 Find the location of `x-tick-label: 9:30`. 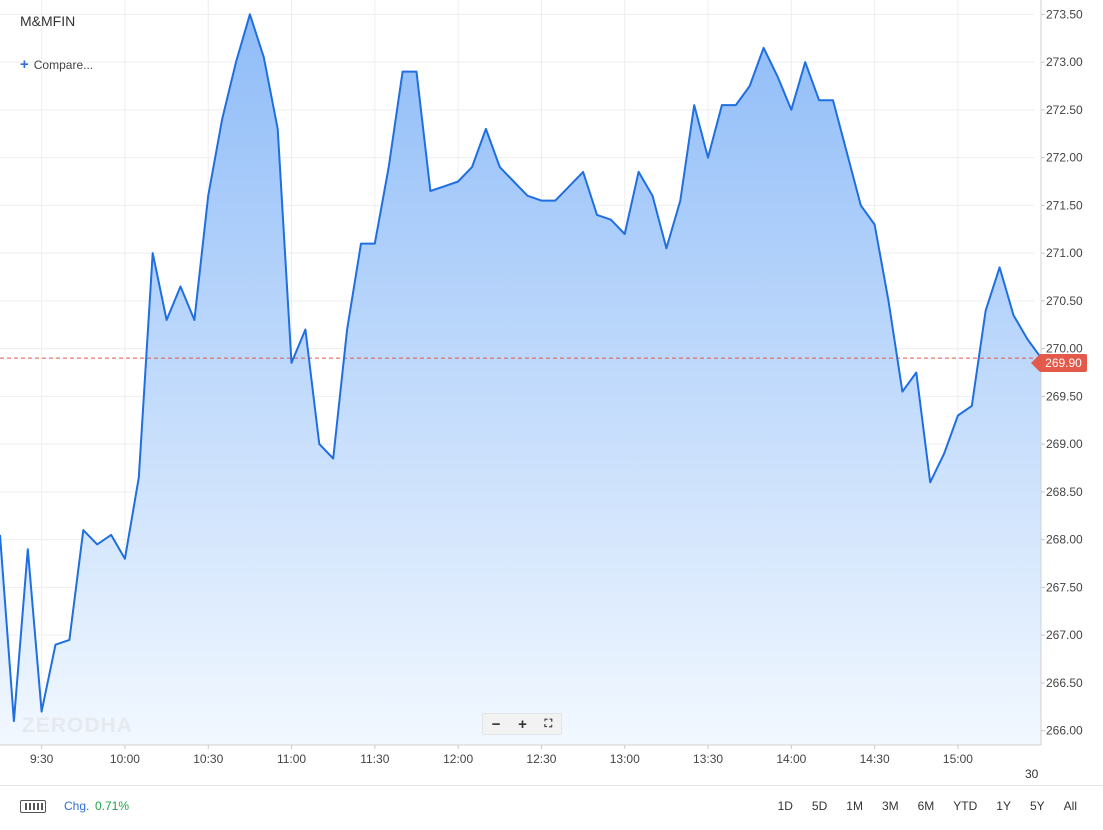

x-tick-label: 9:30 is located at coordinates (42, 759).